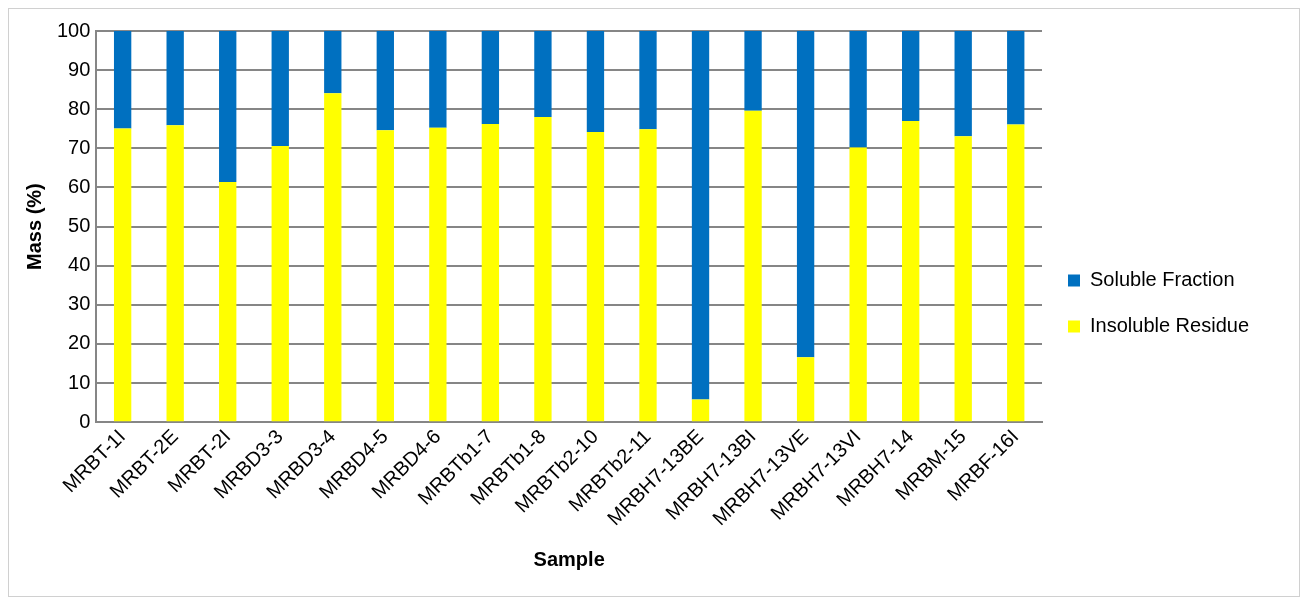 The height and width of the screenshot is (601, 1304). Describe the element at coordinates (79, 381) in the screenshot. I see `y-tick-label: 10` at that location.